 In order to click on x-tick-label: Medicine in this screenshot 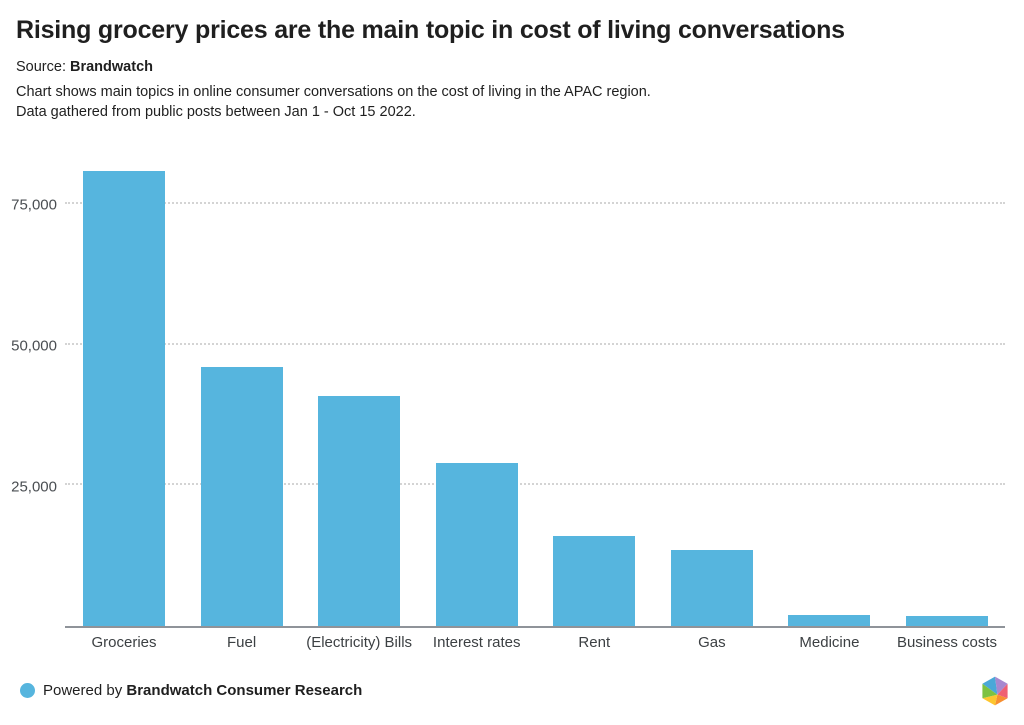, I will do `click(829, 642)`.